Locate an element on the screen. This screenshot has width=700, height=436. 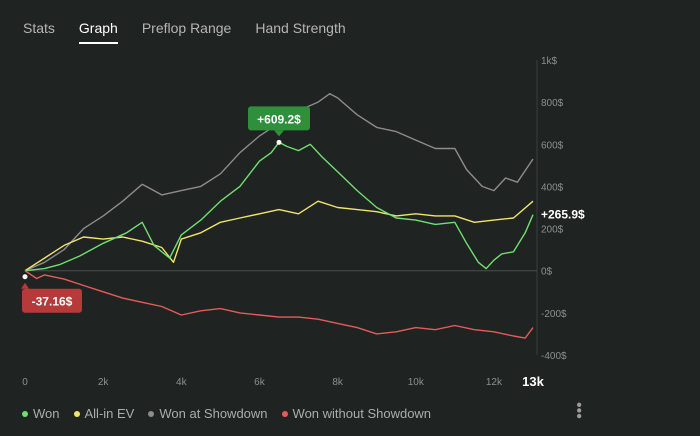
x-tick-label: 0 is located at coordinates (25, 382).